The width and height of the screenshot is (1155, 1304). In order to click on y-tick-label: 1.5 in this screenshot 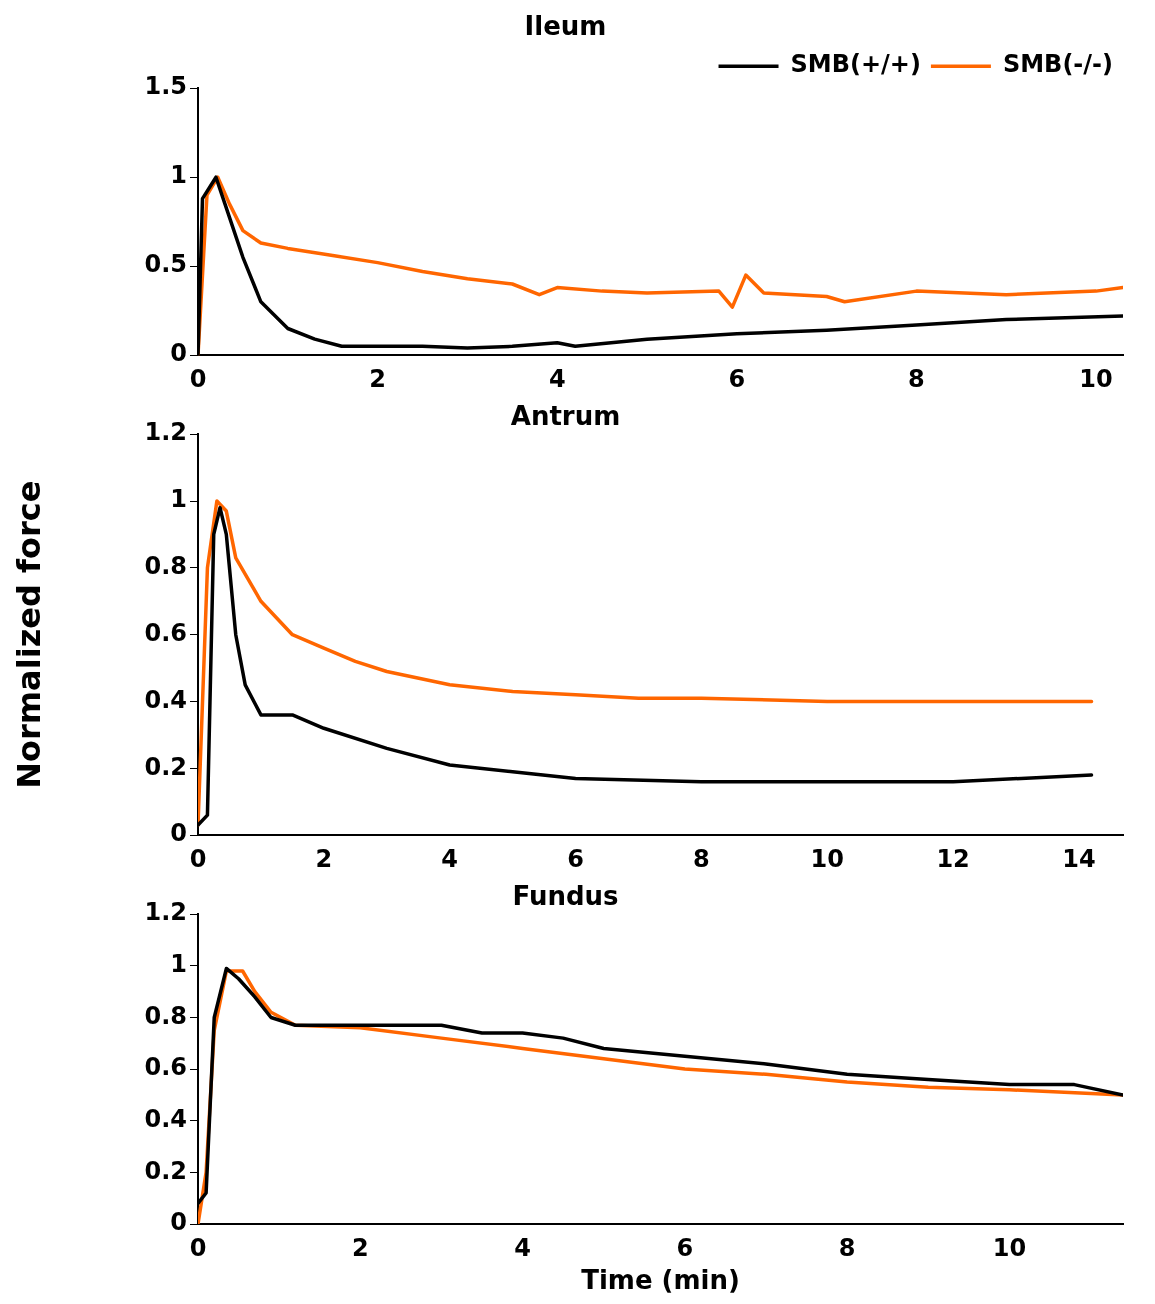, I will do `click(165, 86)`.